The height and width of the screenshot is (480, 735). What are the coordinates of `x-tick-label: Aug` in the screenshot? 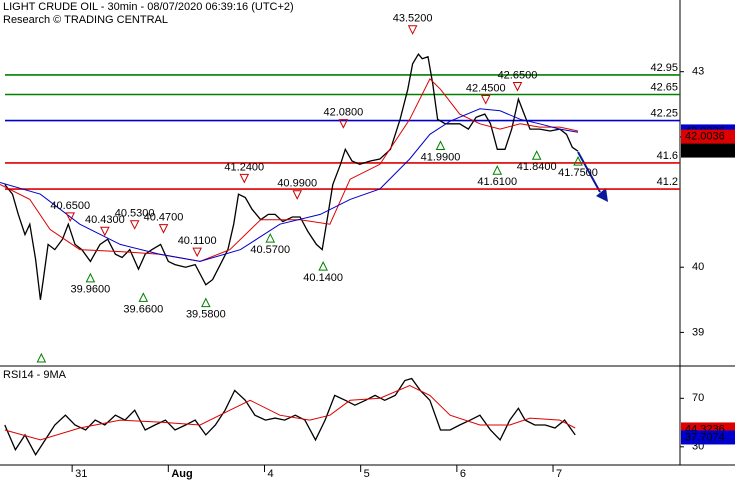 It's located at (181, 474).